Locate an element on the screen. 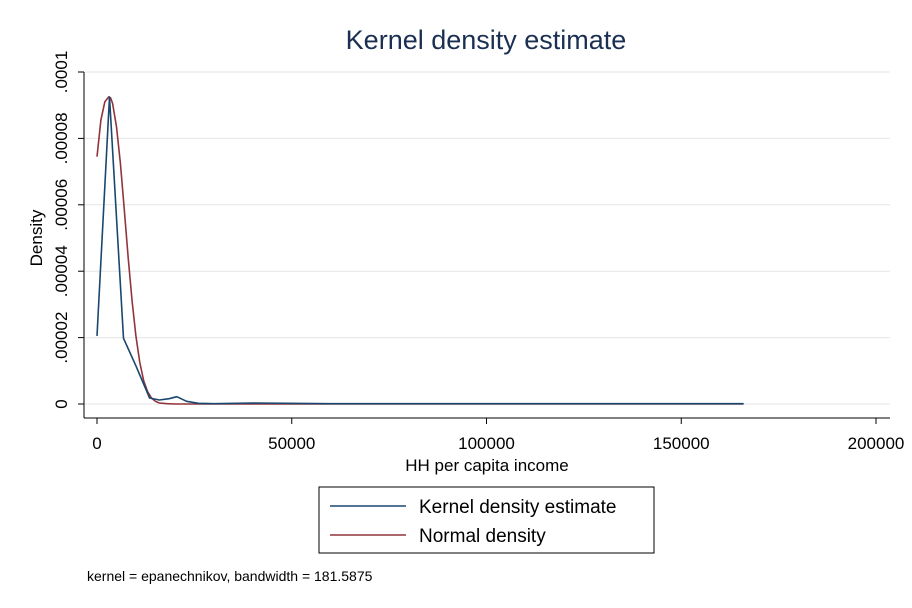 Image resolution: width=912 pixels, height=608 pixels. y-tick-label: 0 is located at coordinates (61, 403).